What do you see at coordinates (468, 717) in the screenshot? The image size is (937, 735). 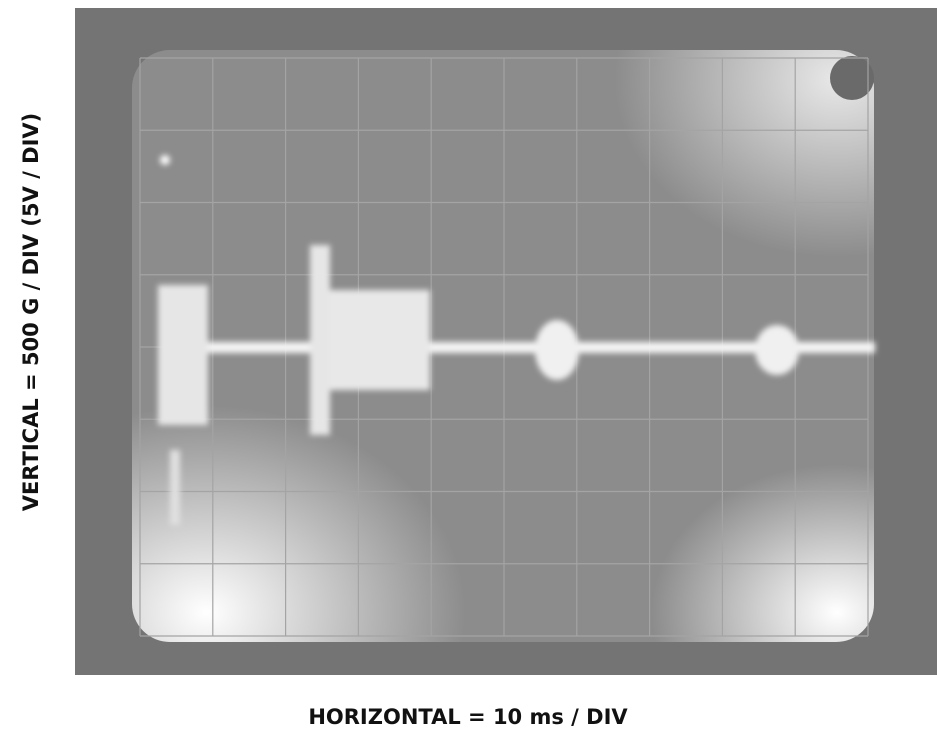 I see `horizontal-label: HORIZONTAL = 10 ms / DIV` at bounding box center [468, 717].